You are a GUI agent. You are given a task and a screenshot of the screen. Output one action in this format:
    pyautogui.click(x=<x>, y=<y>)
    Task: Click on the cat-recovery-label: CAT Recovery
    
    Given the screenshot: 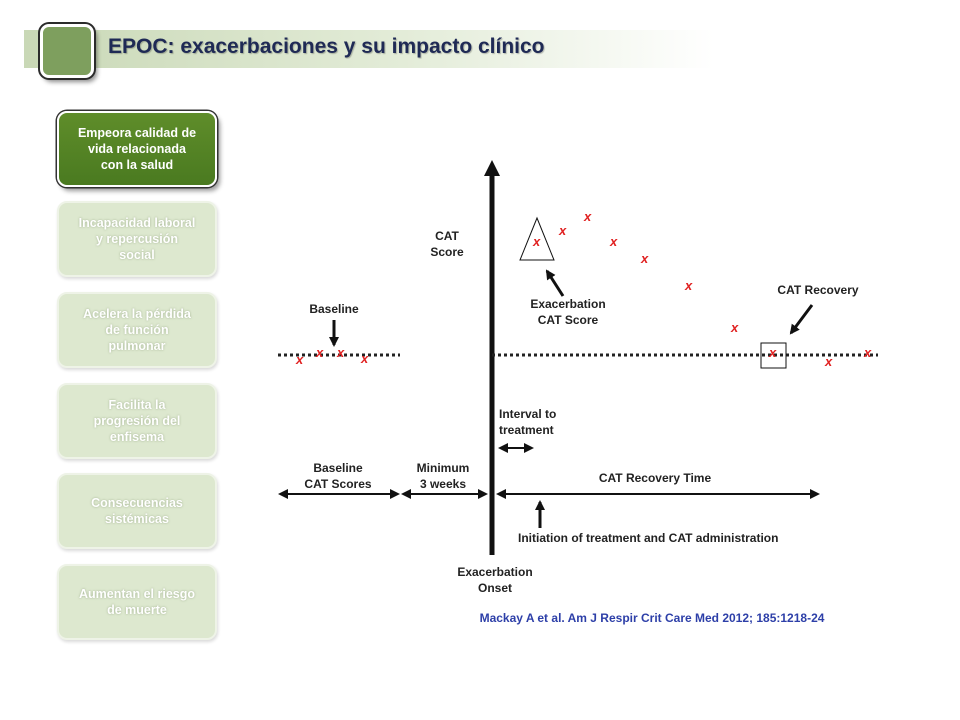 What is the action you would take?
    pyautogui.click(x=817, y=290)
    